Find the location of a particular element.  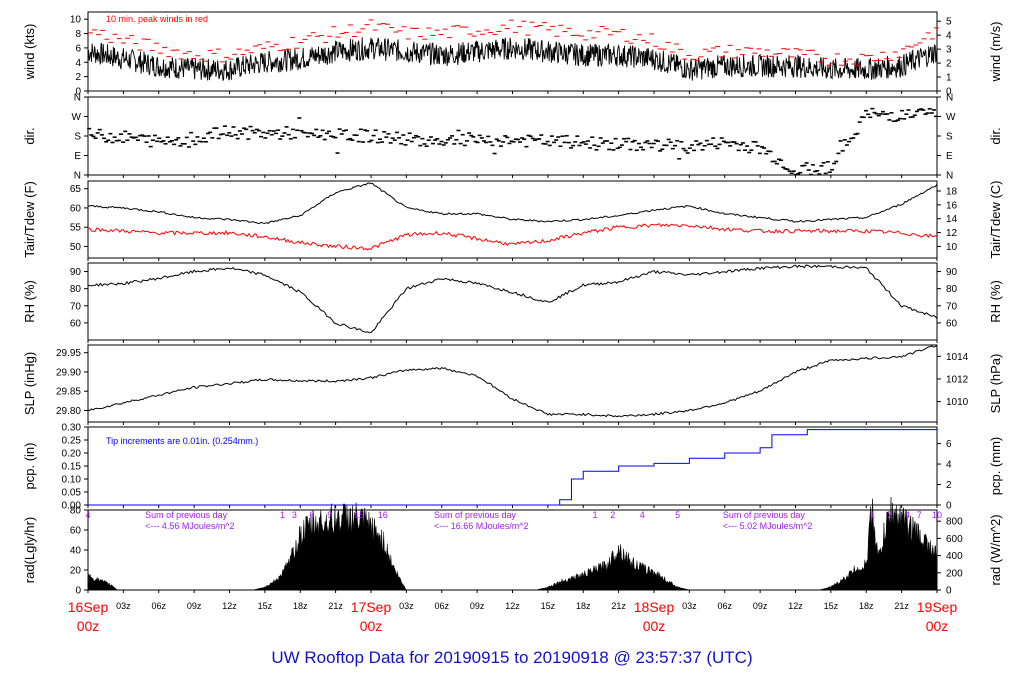

ytick-right-label-dir: S is located at coordinates (949, 137).